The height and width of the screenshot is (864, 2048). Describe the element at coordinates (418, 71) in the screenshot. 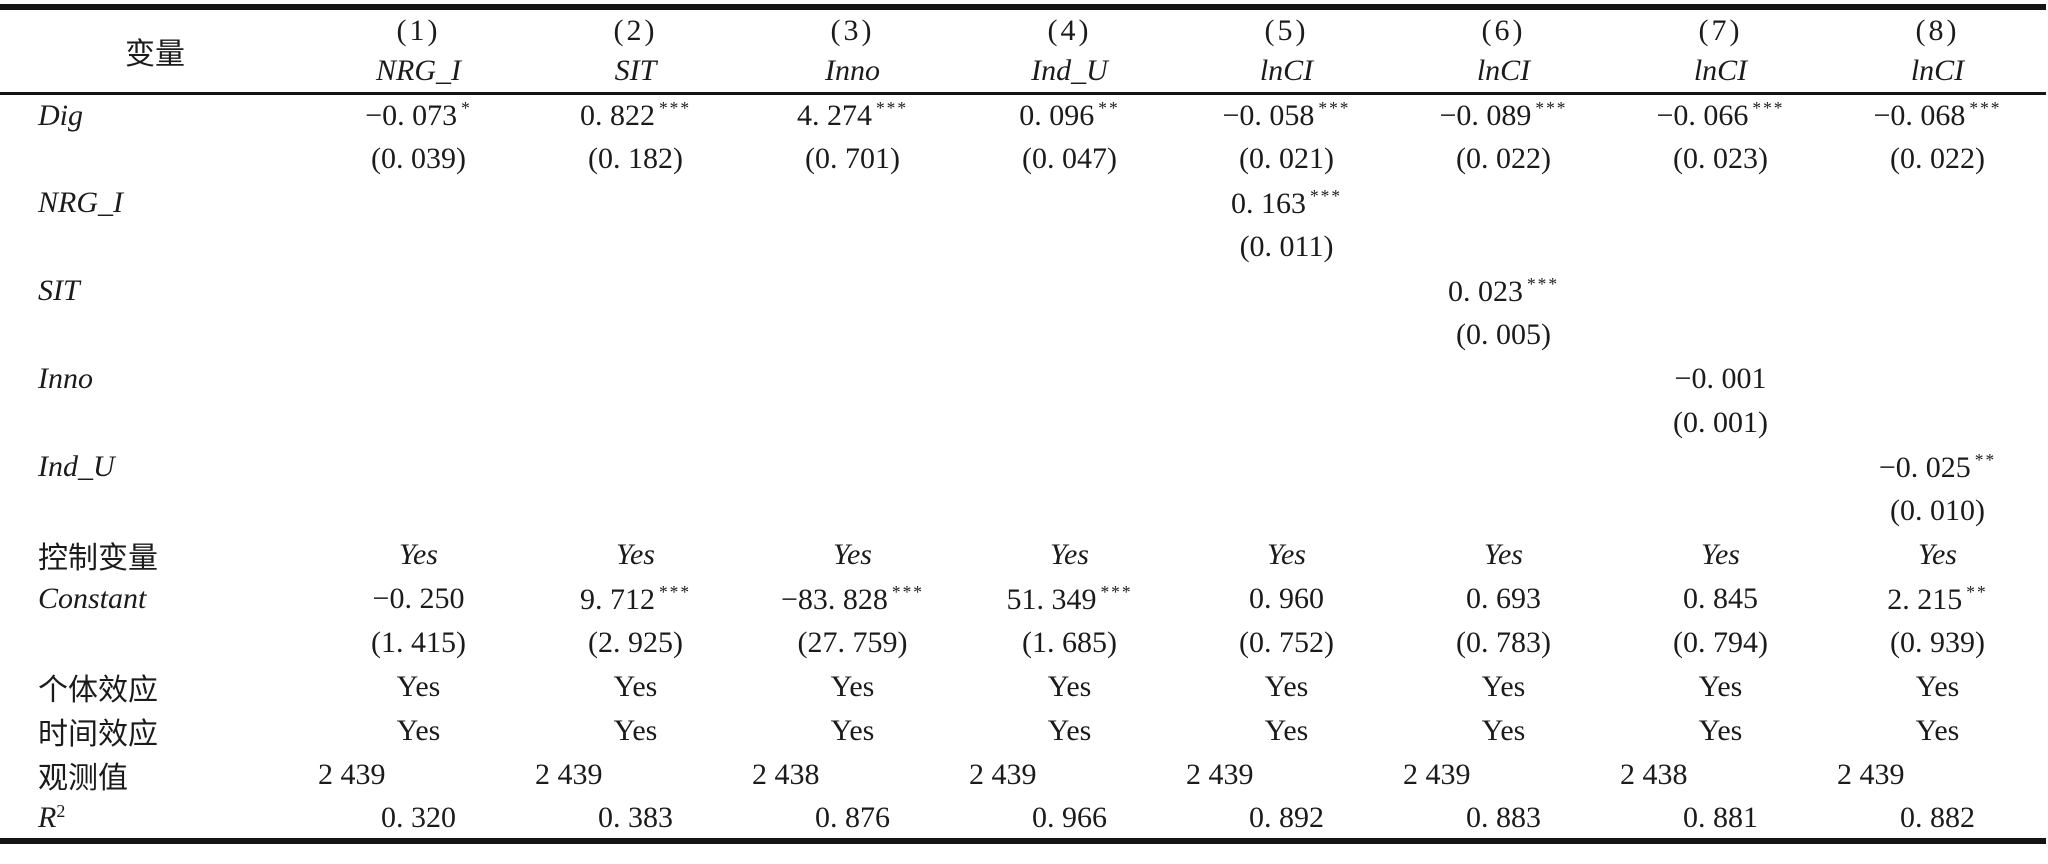

I see `dependent-variable-header: NRG_I` at that location.